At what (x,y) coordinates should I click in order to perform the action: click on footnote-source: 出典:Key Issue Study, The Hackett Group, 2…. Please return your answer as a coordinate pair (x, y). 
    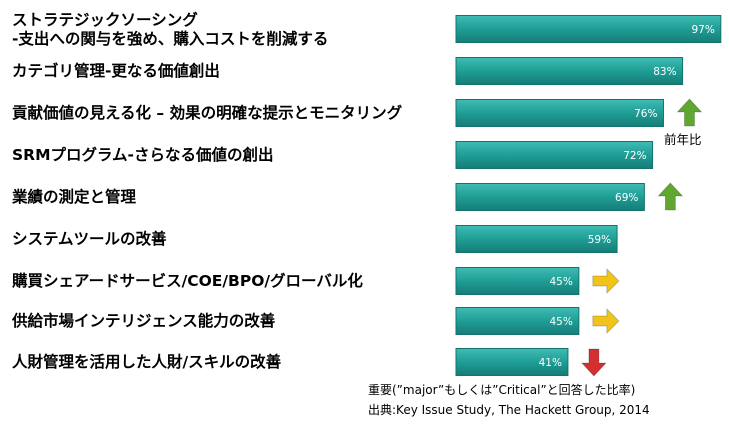
    Looking at the image, I should click on (509, 410).